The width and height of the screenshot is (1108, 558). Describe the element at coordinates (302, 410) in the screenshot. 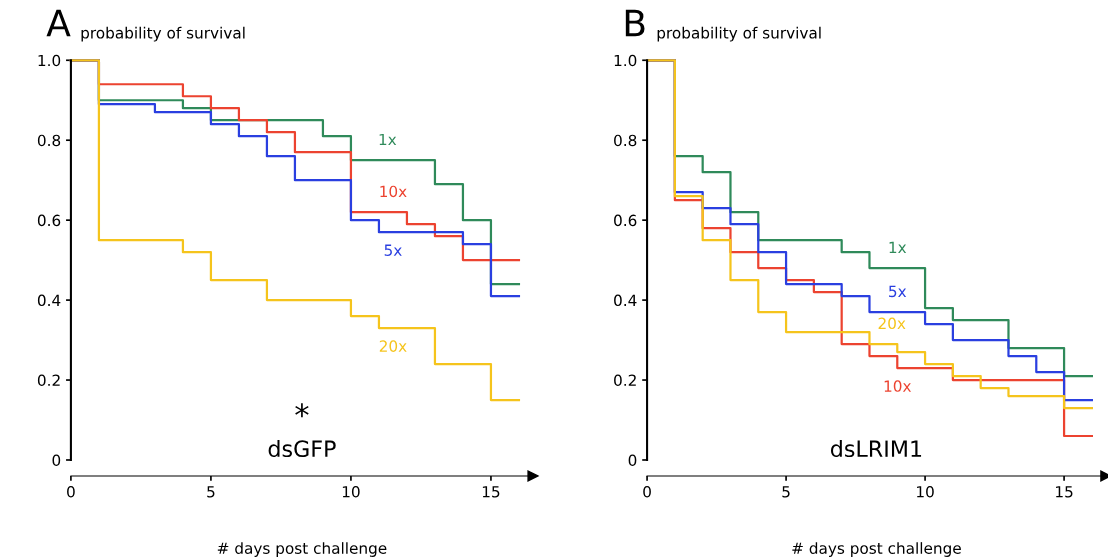

I see `annotation: *` at that location.